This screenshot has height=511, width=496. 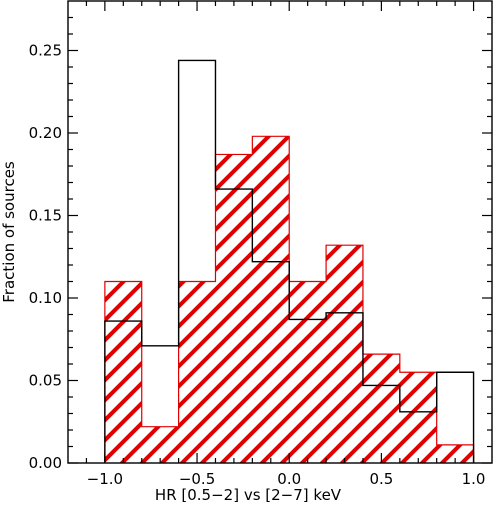 What do you see at coordinates (197, 479) in the screenshot?
I see `x-tick-label: −0.5` at bounding box center [197, 479].